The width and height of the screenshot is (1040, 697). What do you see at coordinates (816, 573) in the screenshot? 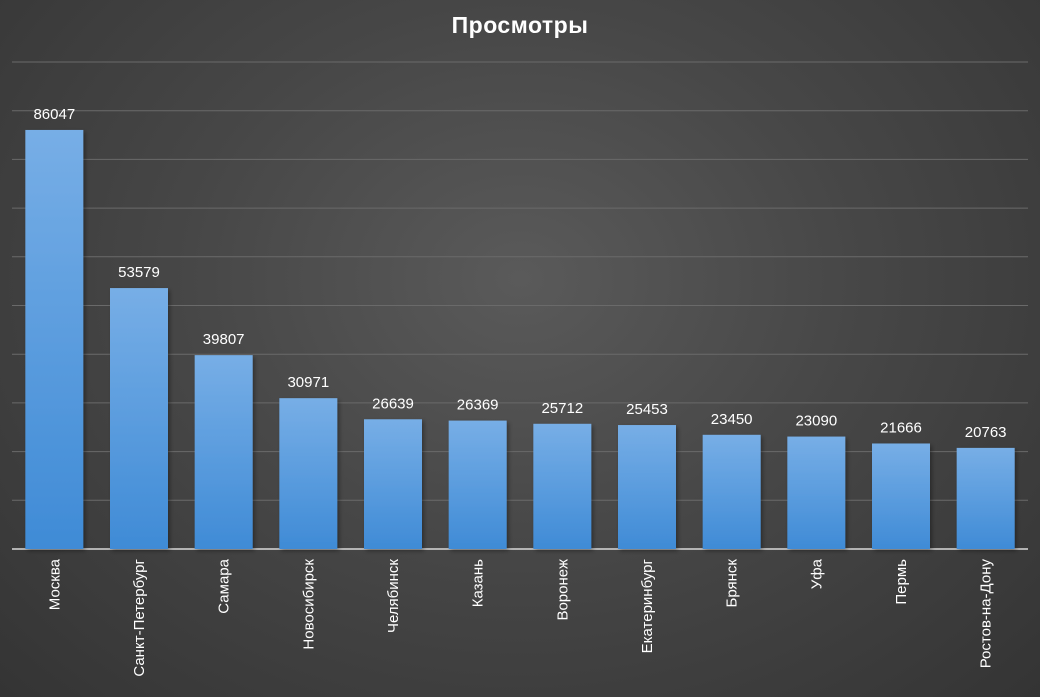
I see `category-label: Уфа` at bounding box center [816, 573].